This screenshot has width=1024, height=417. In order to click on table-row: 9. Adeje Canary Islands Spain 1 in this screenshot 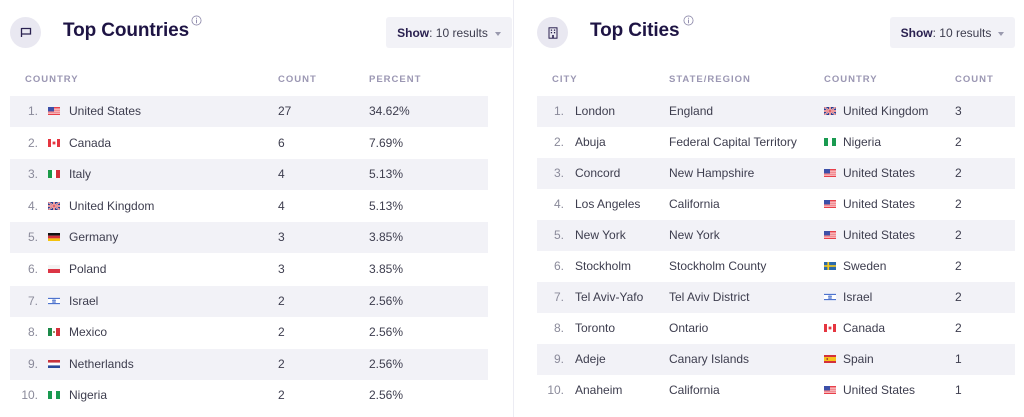, I will do `click(776, 359)`.